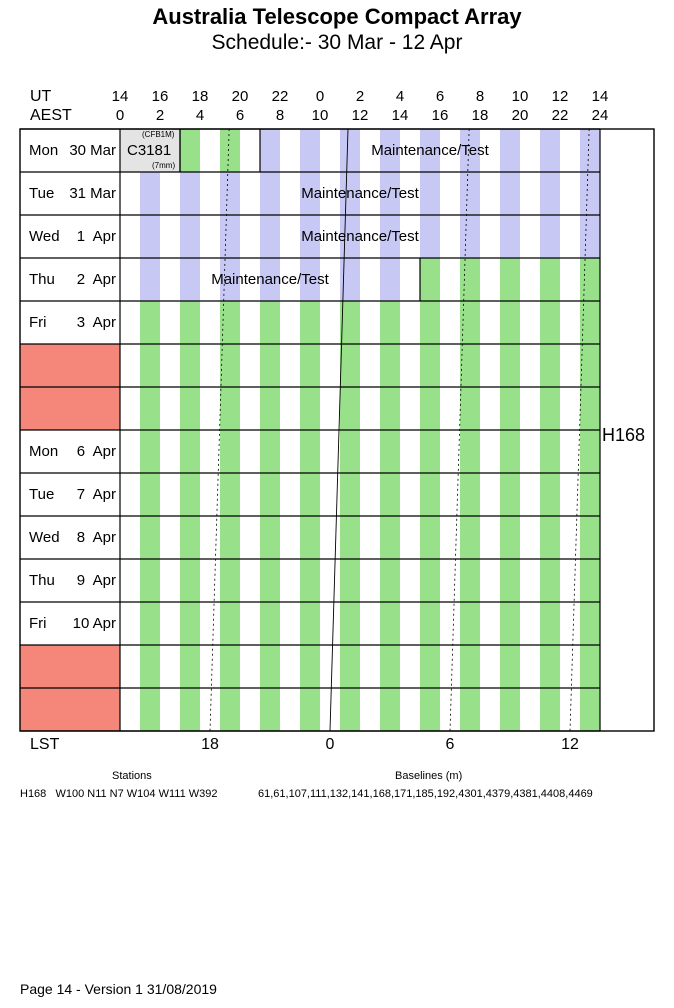  What do you see at coordinates (150, 150) in the screenshot?
I see `project-block` at bounding box center [150, 150].